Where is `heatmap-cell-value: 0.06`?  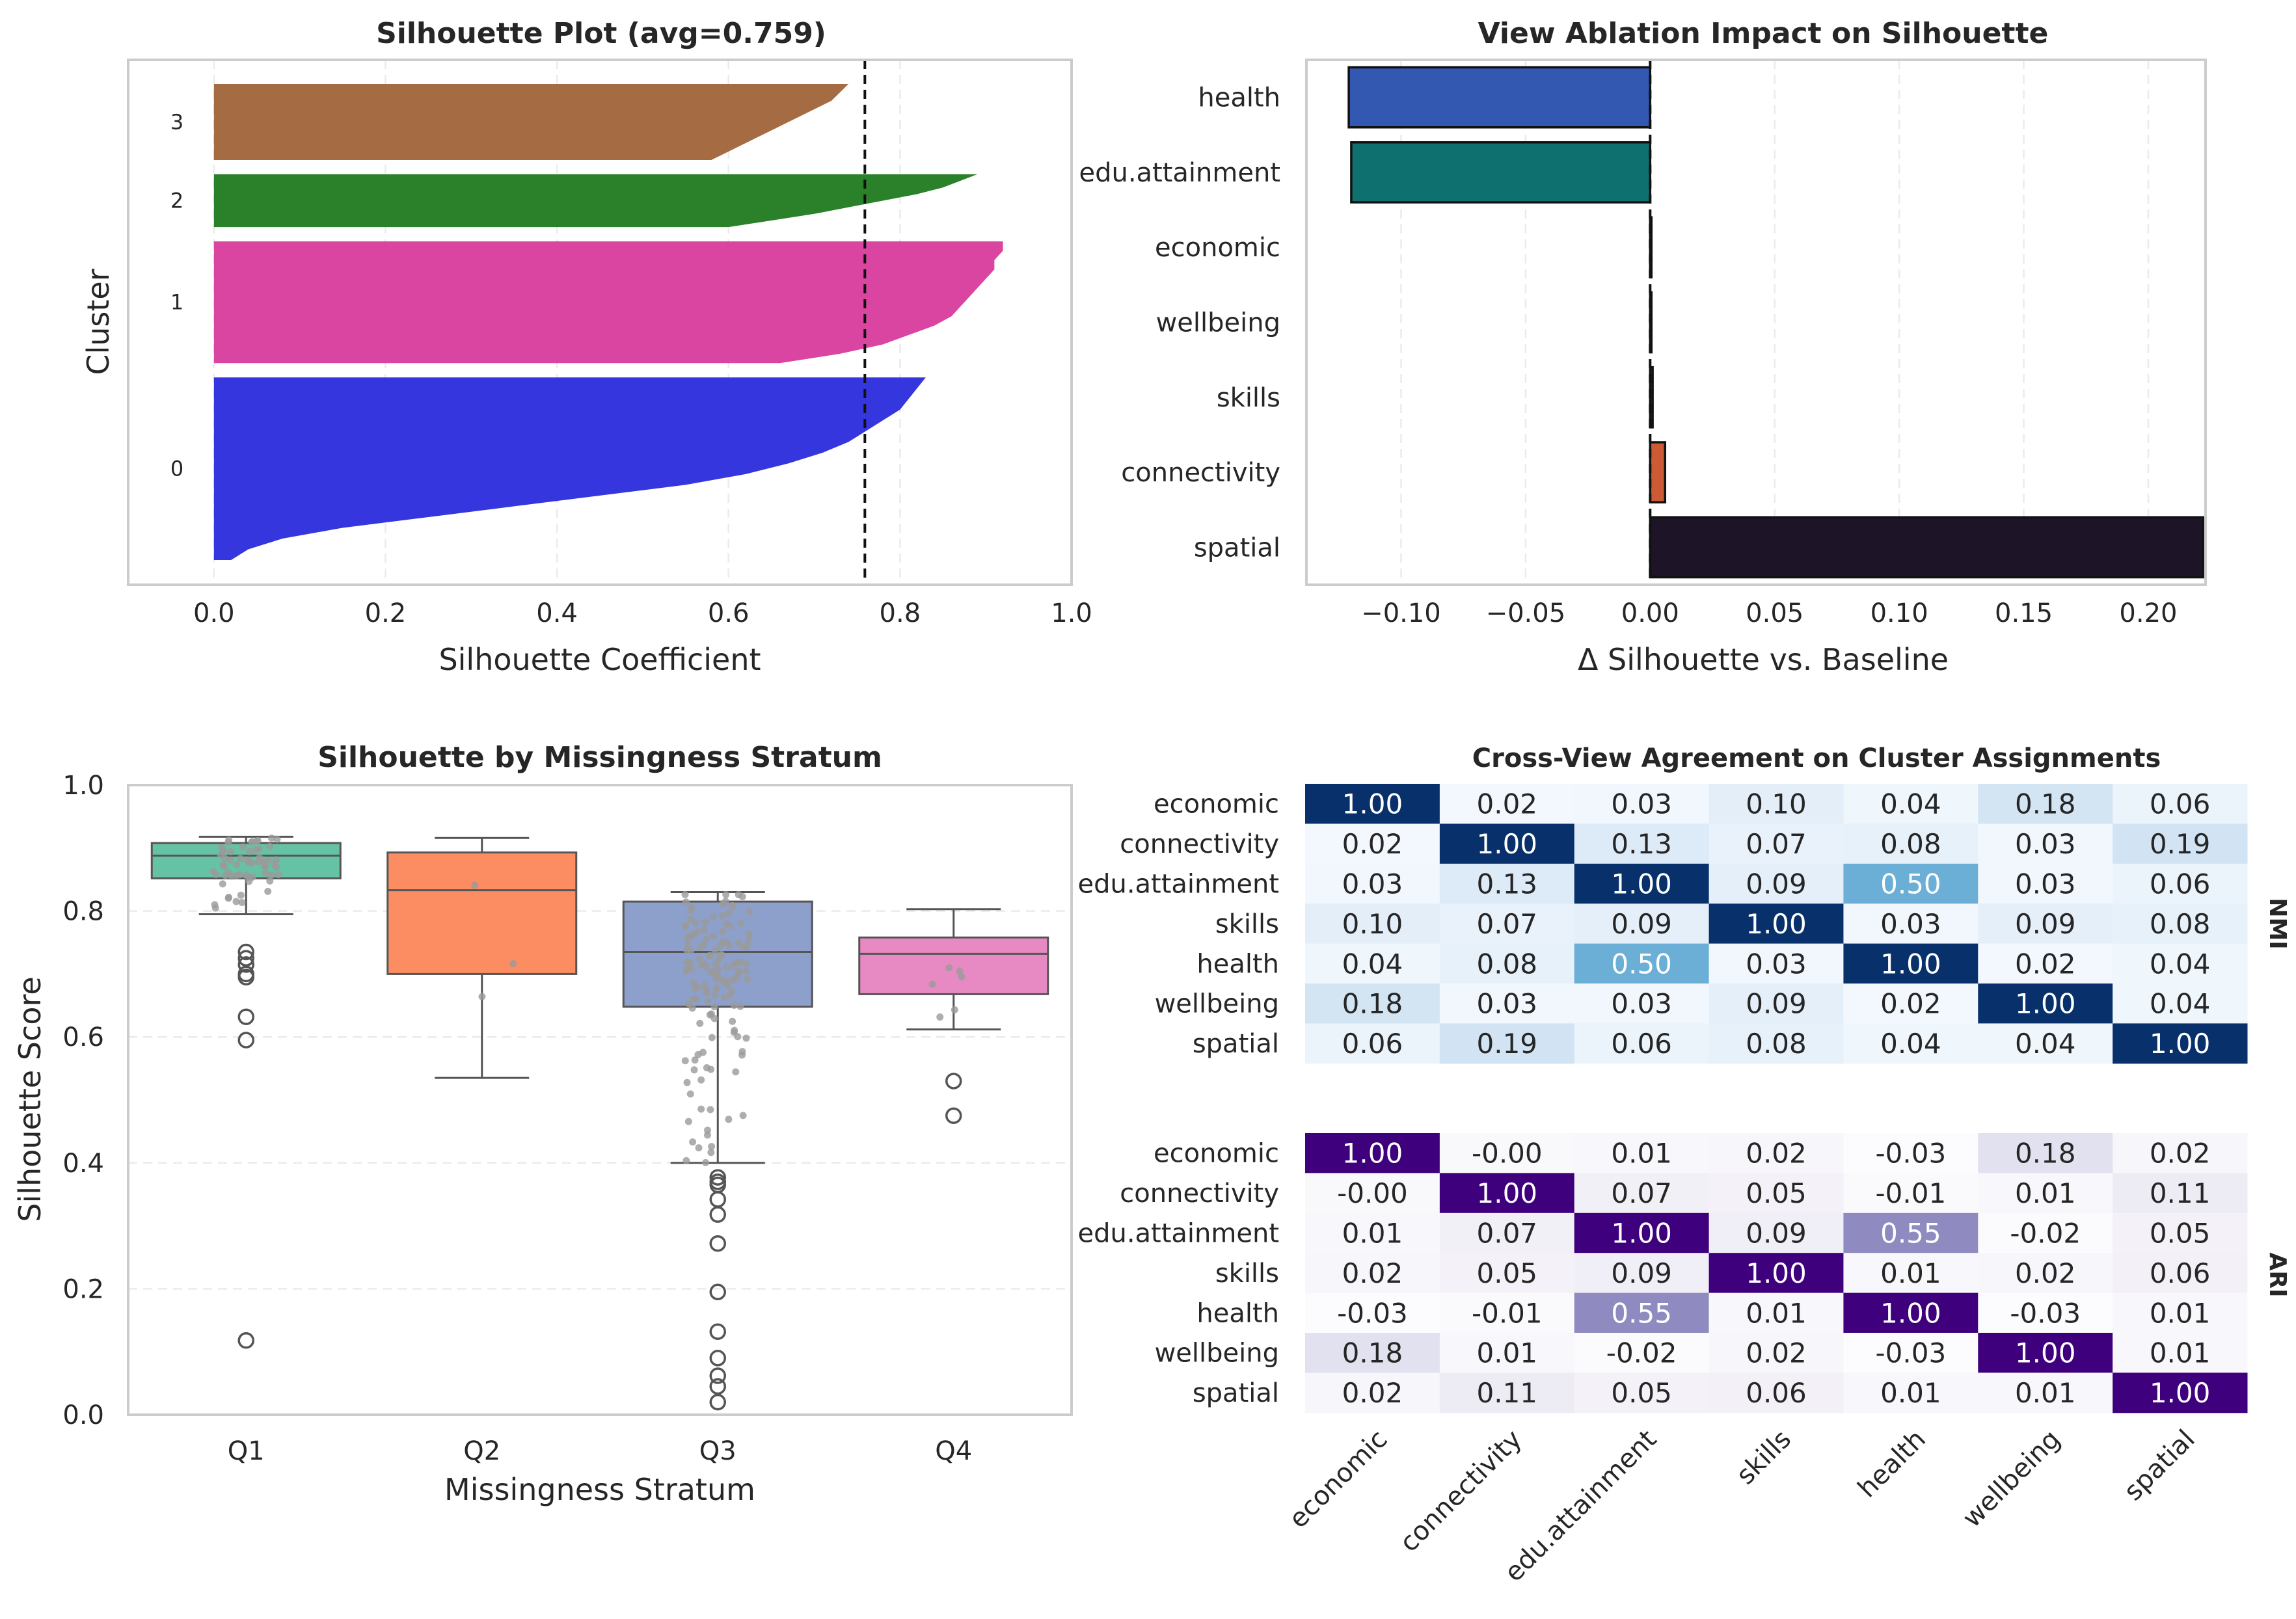 heatmap-cell-value: 0.06 is located at coordinates (2180, 1273).